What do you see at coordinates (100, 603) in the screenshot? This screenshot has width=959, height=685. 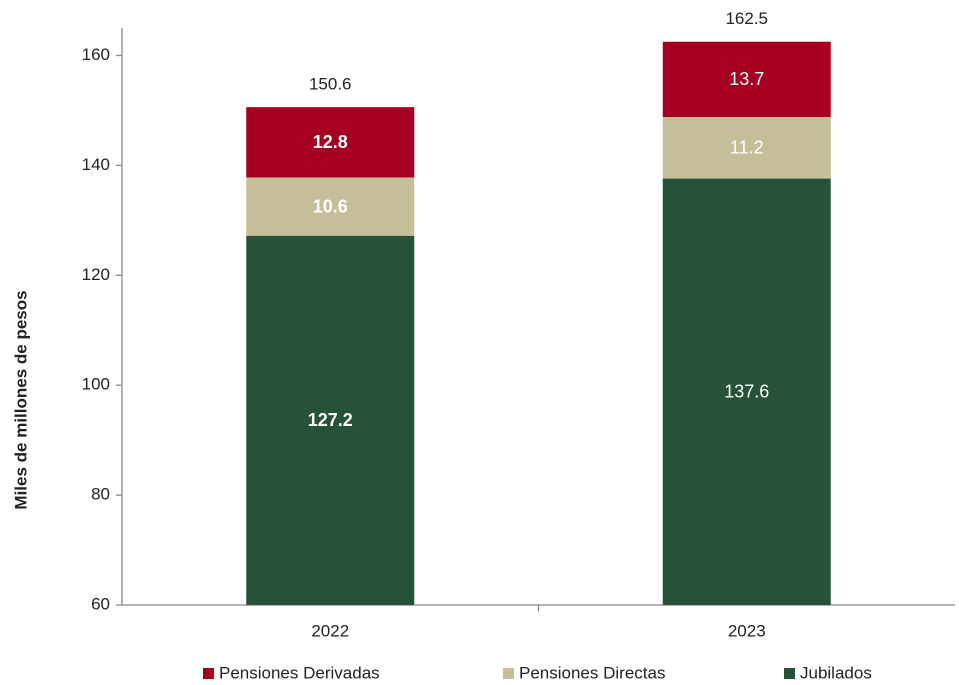 I see `y-tick-label: 60` at bounding box center [100, 603].